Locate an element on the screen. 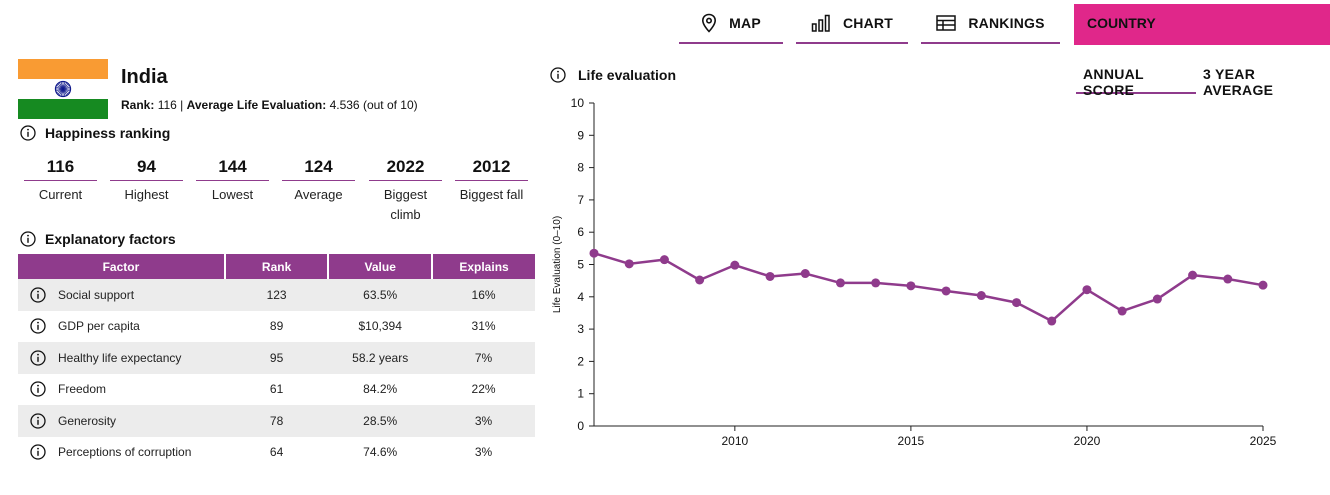  rank-cell: 64 is located at coordinates (276, 452).